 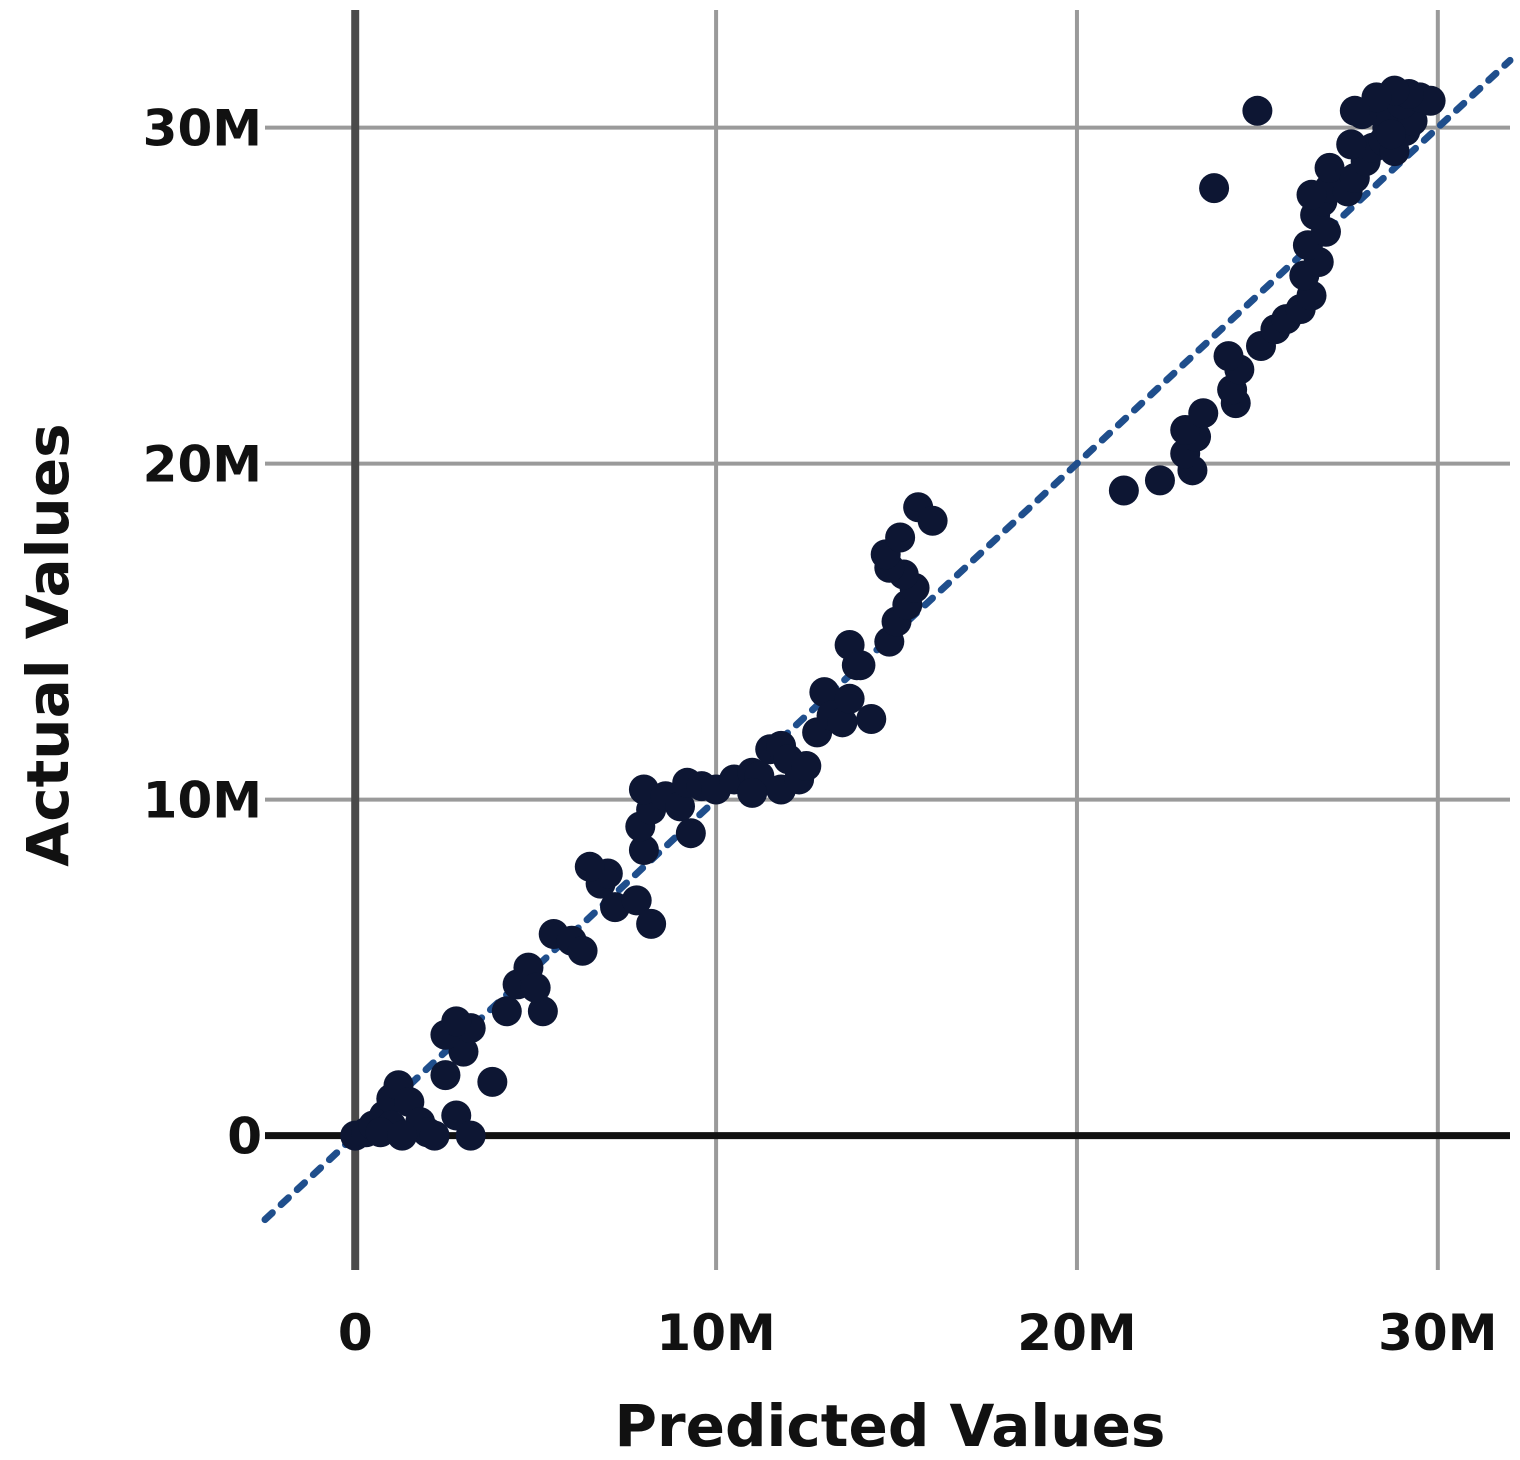 What do you see at coordinates (244, 1137) in the screenshot?
I see `y-tick-label: 0` at bounding box center [244, 1137].